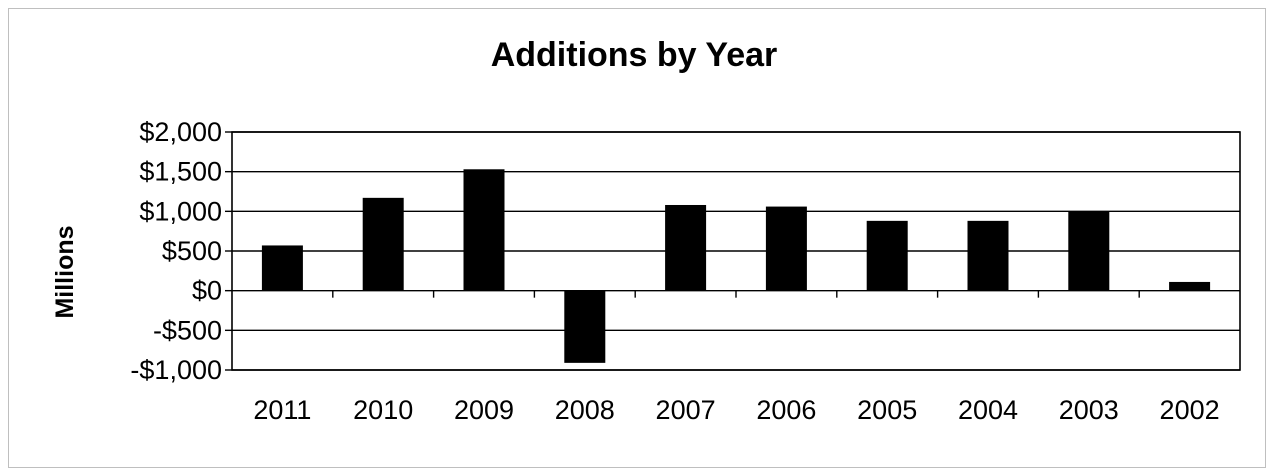 The image size is (1270, 468). Describe the element at coordinates (887, 255) in the screenshot. I see `bar-2005` at that location.